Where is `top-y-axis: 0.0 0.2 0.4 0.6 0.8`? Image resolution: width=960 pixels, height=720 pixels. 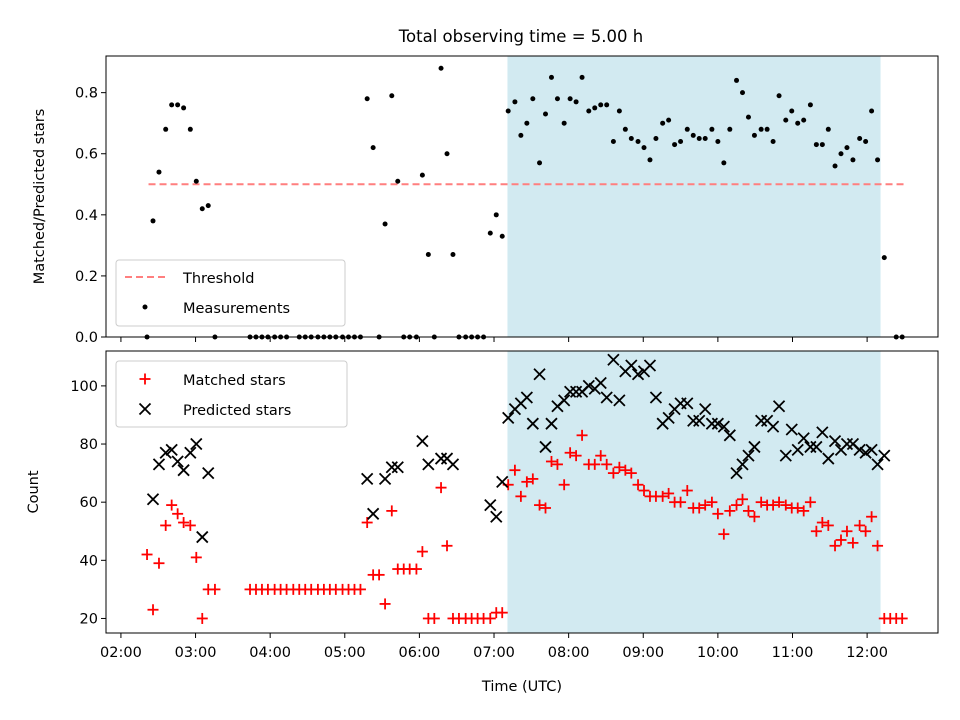 top-y-axis: 0.0 0.2 0.4 0.6 0.8 is located at coordinates (90, 216).